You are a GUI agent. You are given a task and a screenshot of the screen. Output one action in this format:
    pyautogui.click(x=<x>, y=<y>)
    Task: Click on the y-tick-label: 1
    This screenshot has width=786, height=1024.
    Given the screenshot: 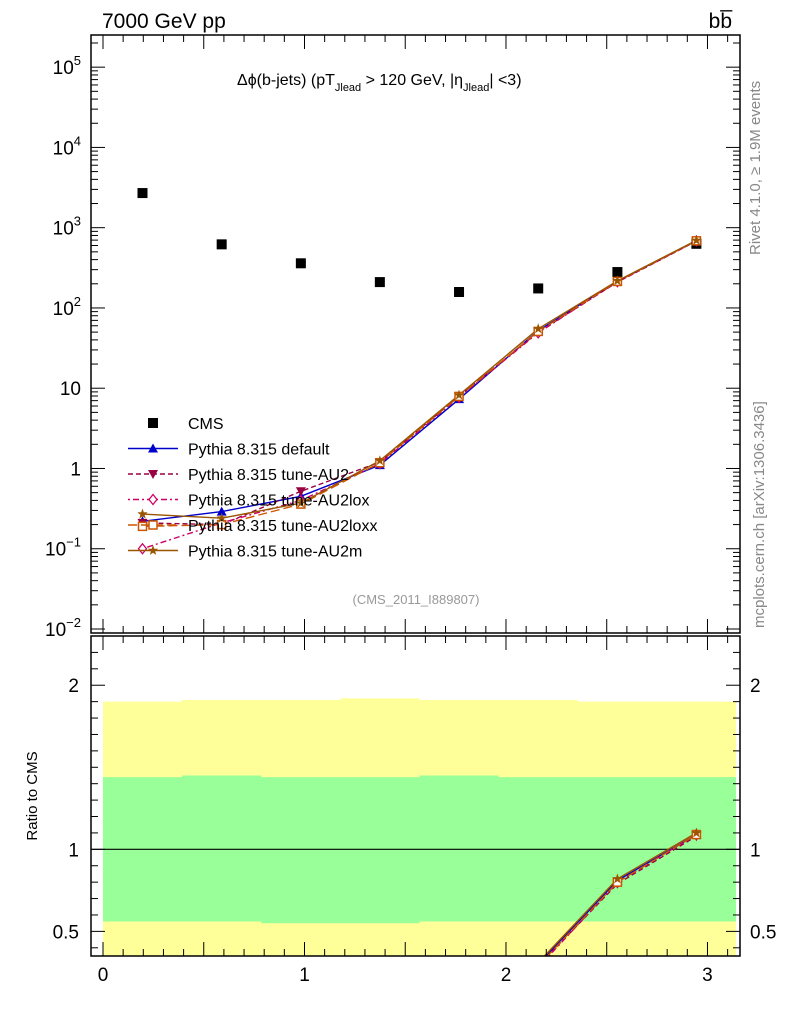 What is the action you would take?
    pyautogui.click(x=75, y=469)
    